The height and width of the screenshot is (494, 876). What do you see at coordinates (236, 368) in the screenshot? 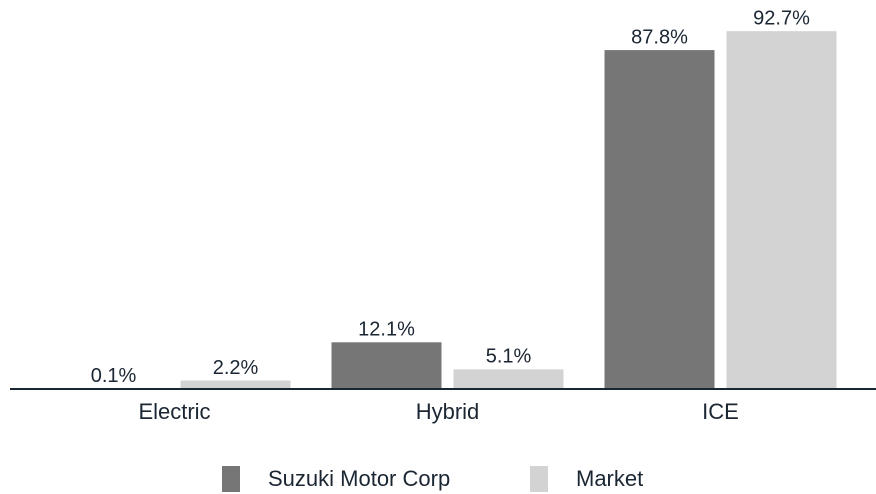
I see `data-label: 2.2%` at bounding box center [236, 368].